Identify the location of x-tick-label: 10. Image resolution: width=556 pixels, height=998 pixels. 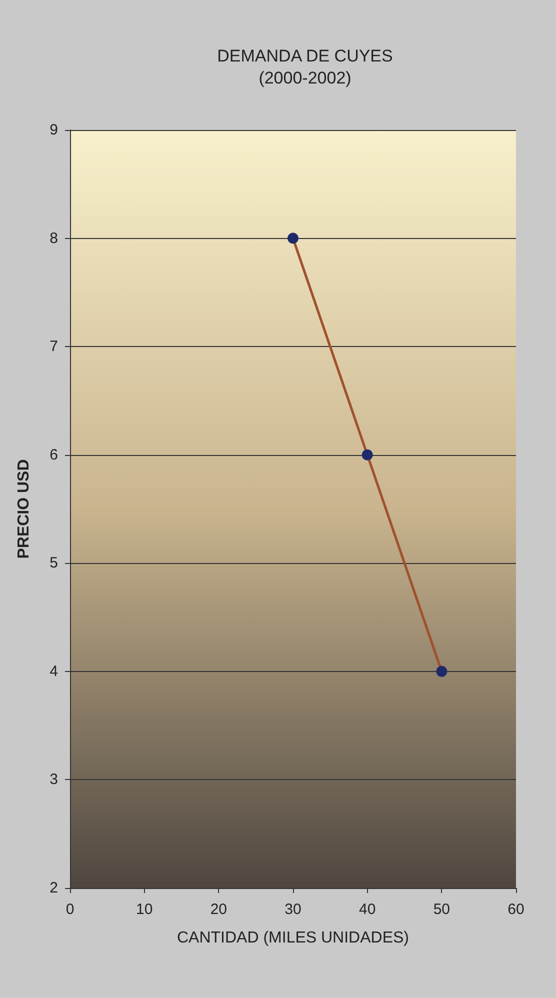
(144, 909).